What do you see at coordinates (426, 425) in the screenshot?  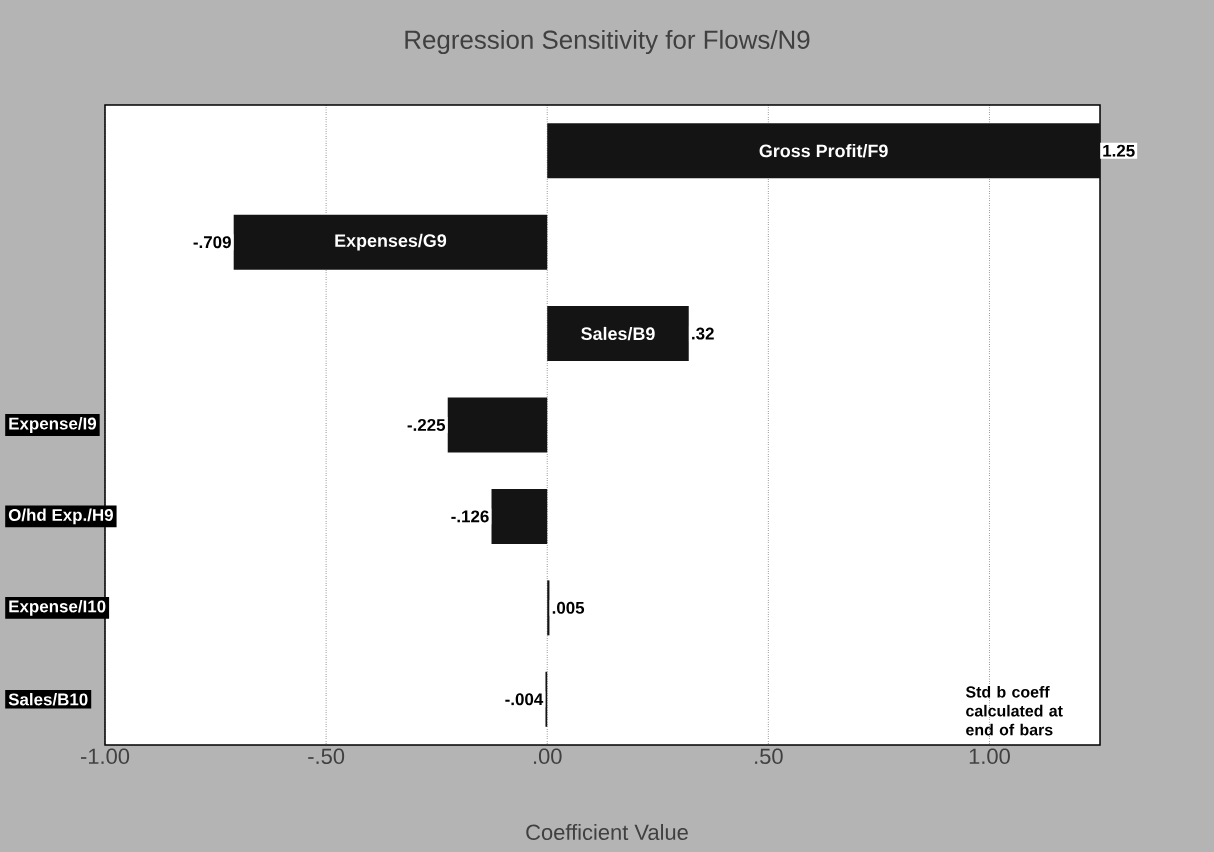 I see `data-label: -.225` at bounding box center [426, 425].